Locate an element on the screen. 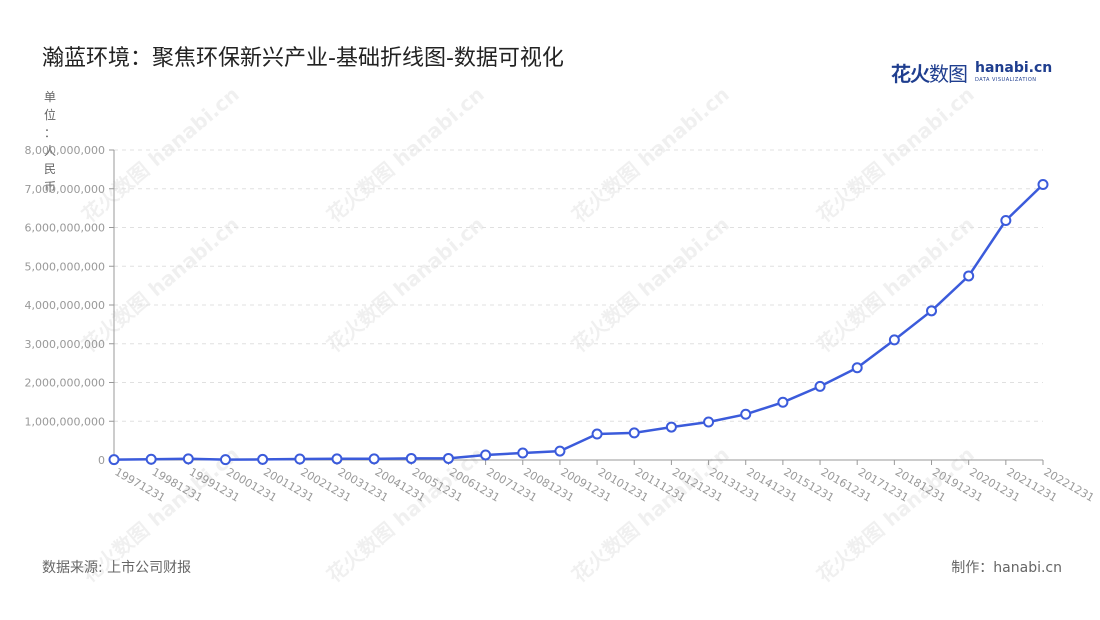 The width and height of the screenshot is (1100, 620). y-tick-label: 6,000,000,000 is located at coordinates (65, 228).